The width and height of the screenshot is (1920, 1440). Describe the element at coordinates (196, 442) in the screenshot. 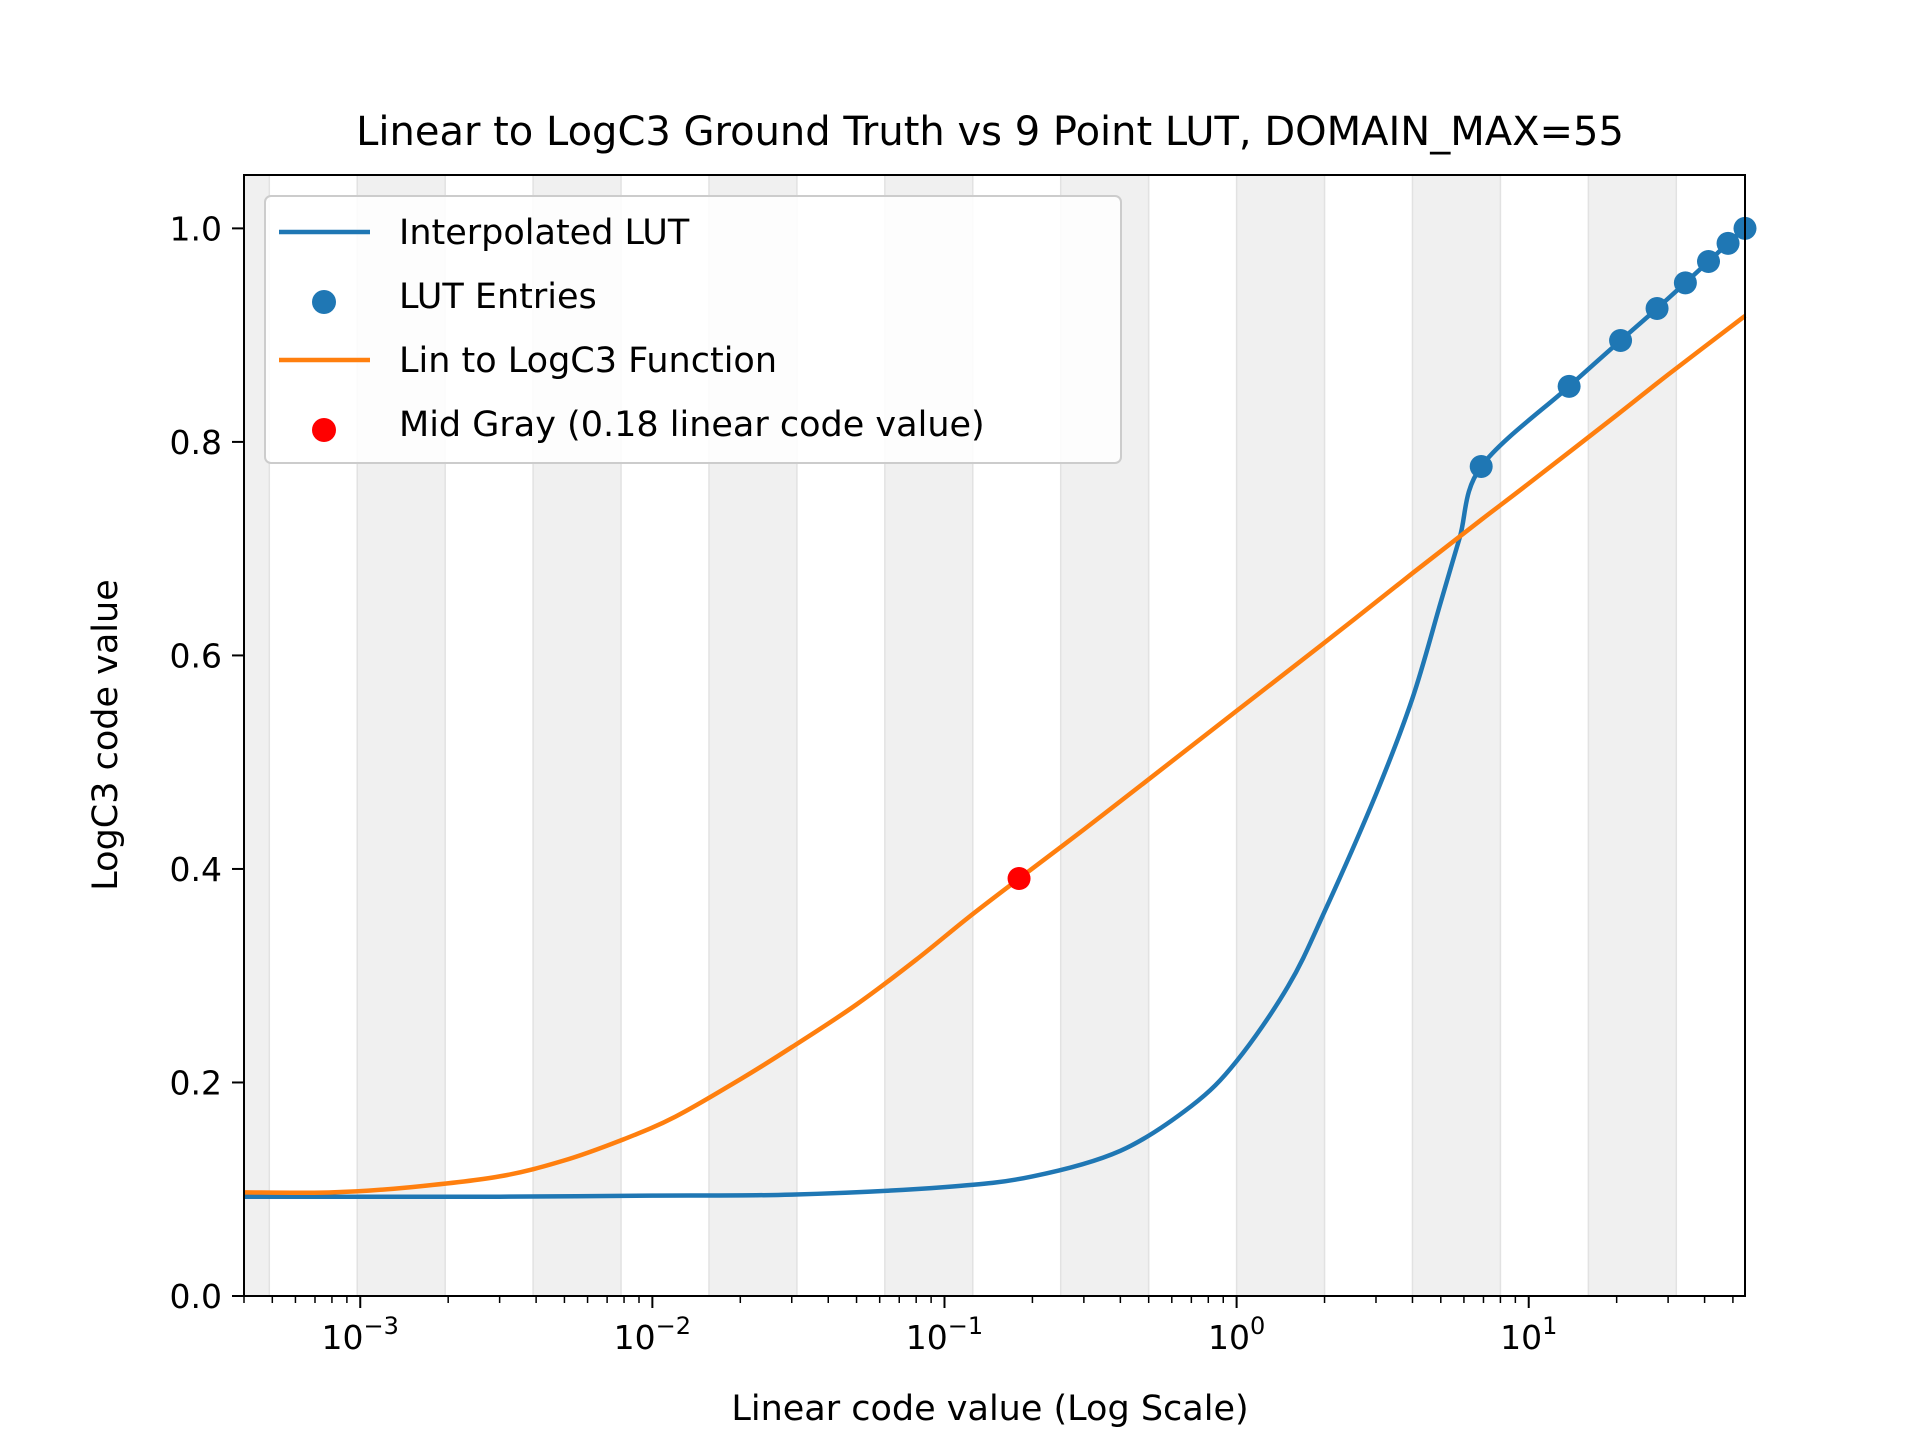

I see `y-tick-label: 0.8` at that location.